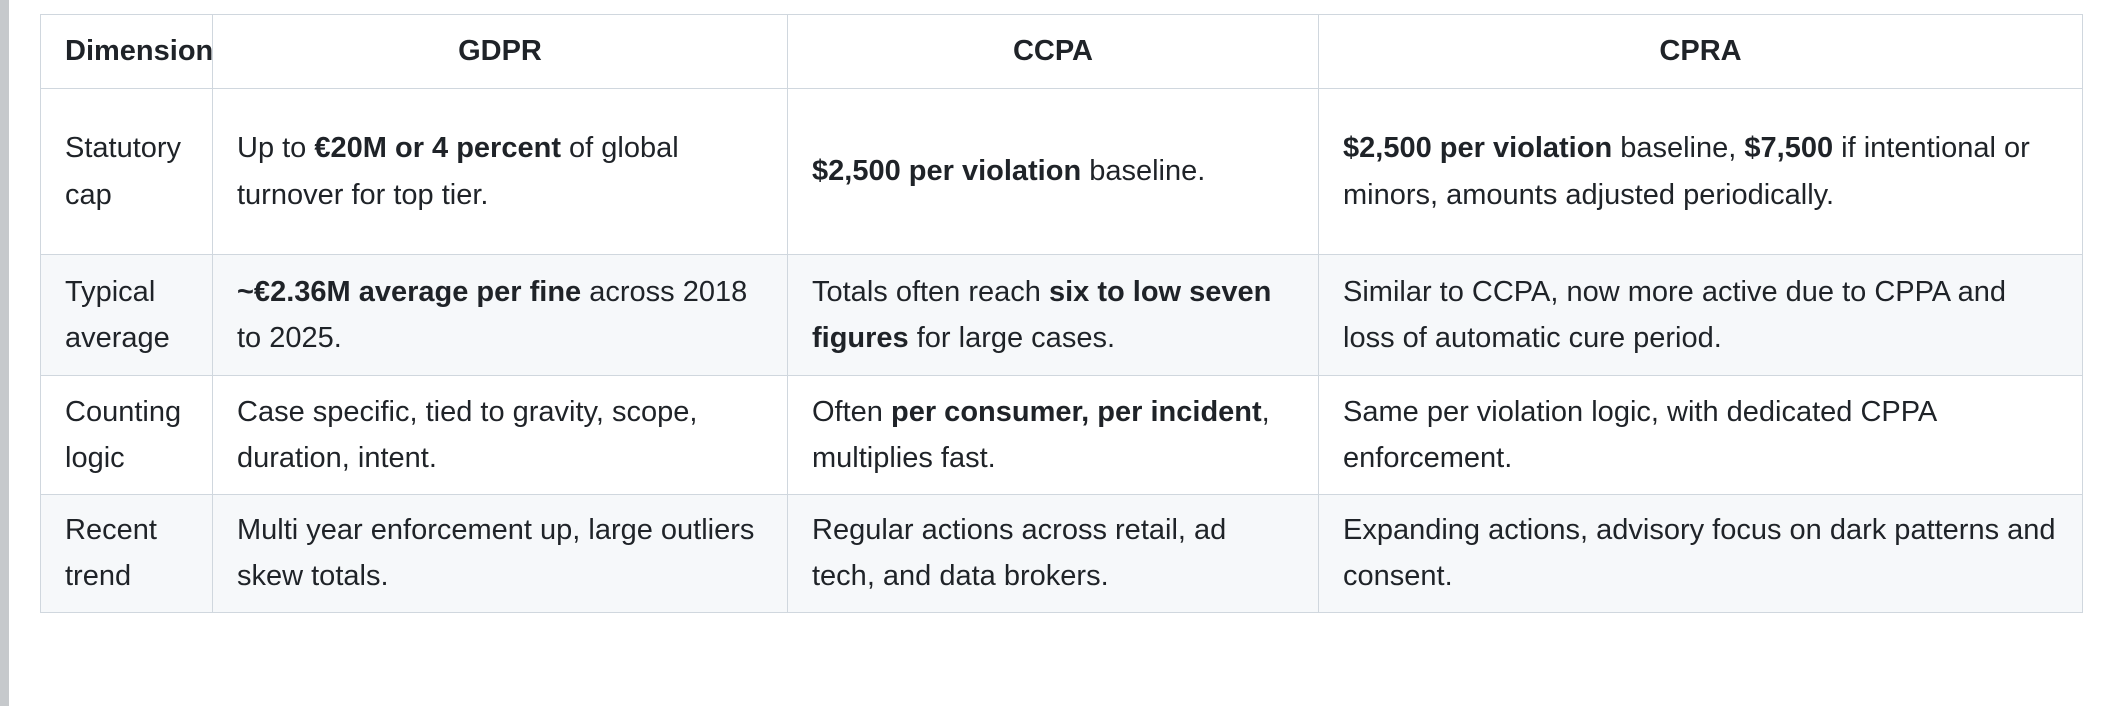 Image resolution: width=2112 pixels, height=706 pixels. I want to click on text: for large cases., so click(1012, 338).